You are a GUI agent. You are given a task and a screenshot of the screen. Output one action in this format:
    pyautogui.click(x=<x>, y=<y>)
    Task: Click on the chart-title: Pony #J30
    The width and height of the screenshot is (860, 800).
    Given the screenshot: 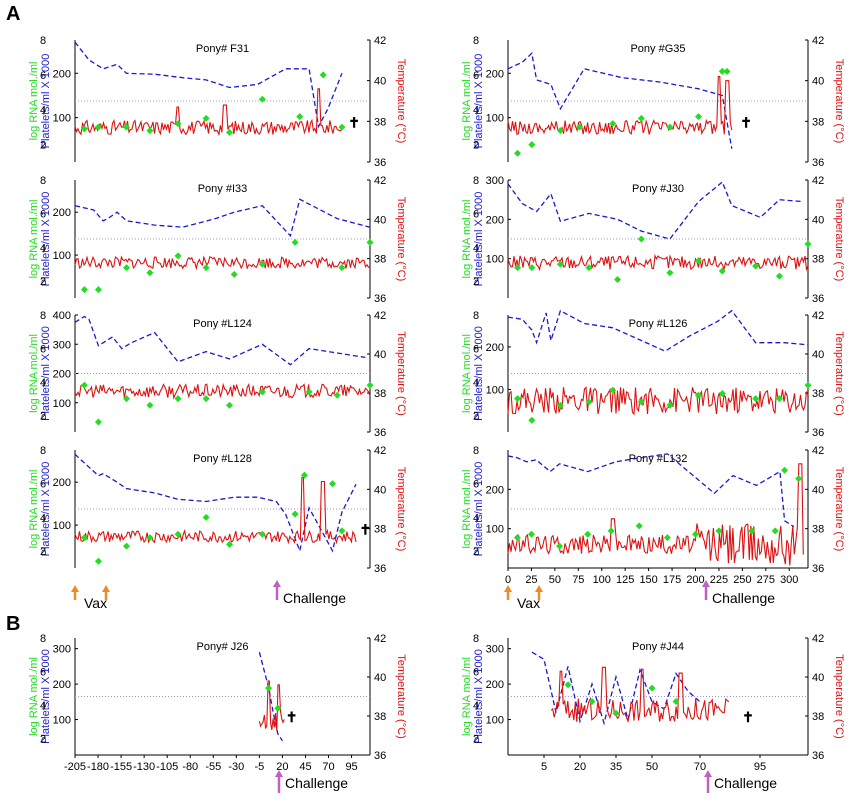 What is the action you would take?
    pyautogui.click(x=658, y=189)
    